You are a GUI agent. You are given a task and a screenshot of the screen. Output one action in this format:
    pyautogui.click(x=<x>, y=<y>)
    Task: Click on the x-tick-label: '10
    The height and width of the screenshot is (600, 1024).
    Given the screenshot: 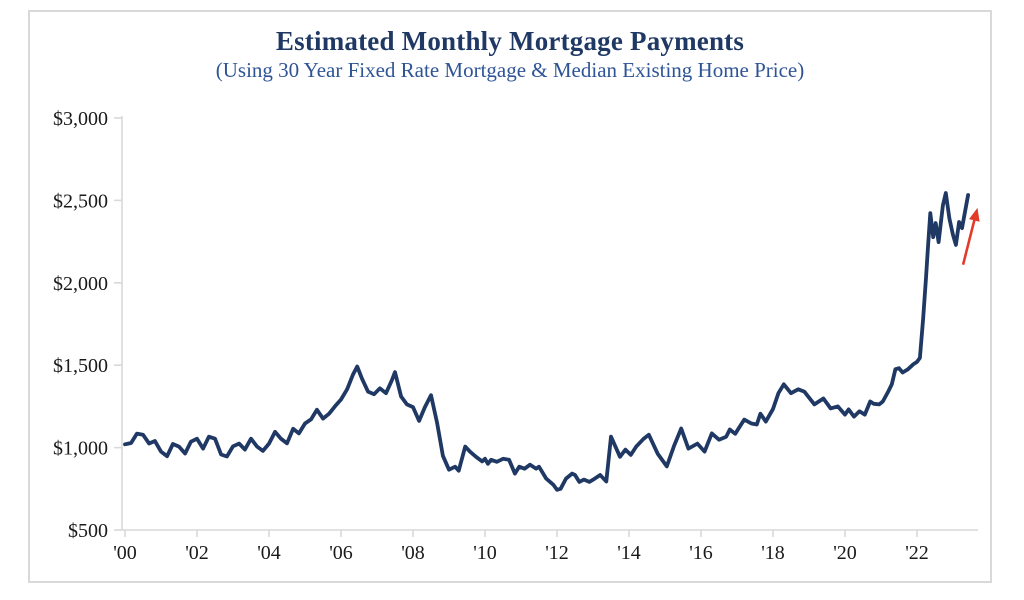 What is the action you would take?
    pyautogui.click(x=485, y=553)
    